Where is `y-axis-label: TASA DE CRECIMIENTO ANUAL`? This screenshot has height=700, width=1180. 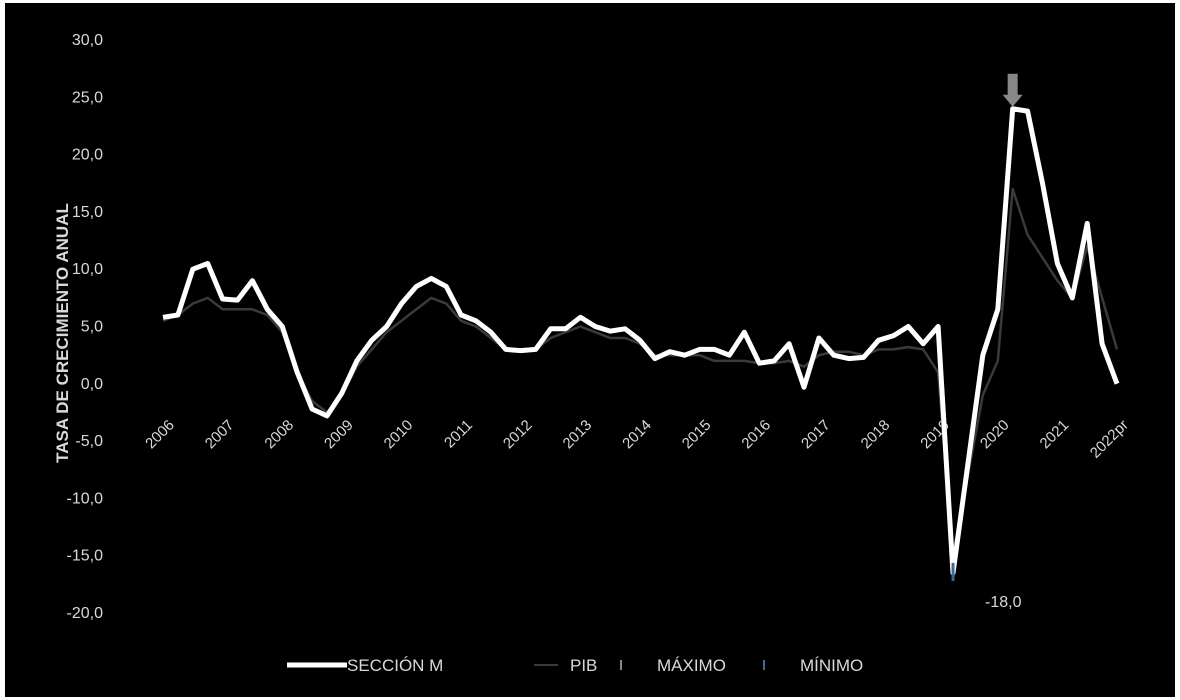 y-axis-label: TASA DE CRECIMIENTO ANUAL is located at coordinates (62, 333).